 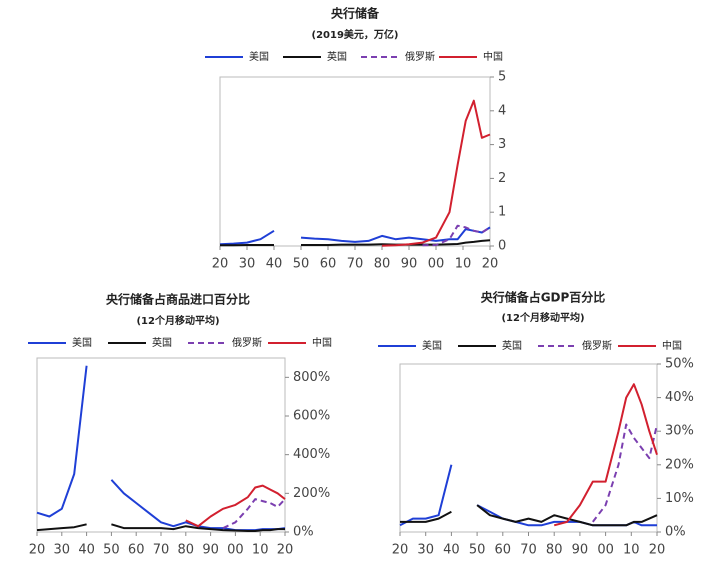 What do you see at coordinates (311, 493) in the screenshot?
I see `y-tick-label: 200%` at bounding box center [311, 493].